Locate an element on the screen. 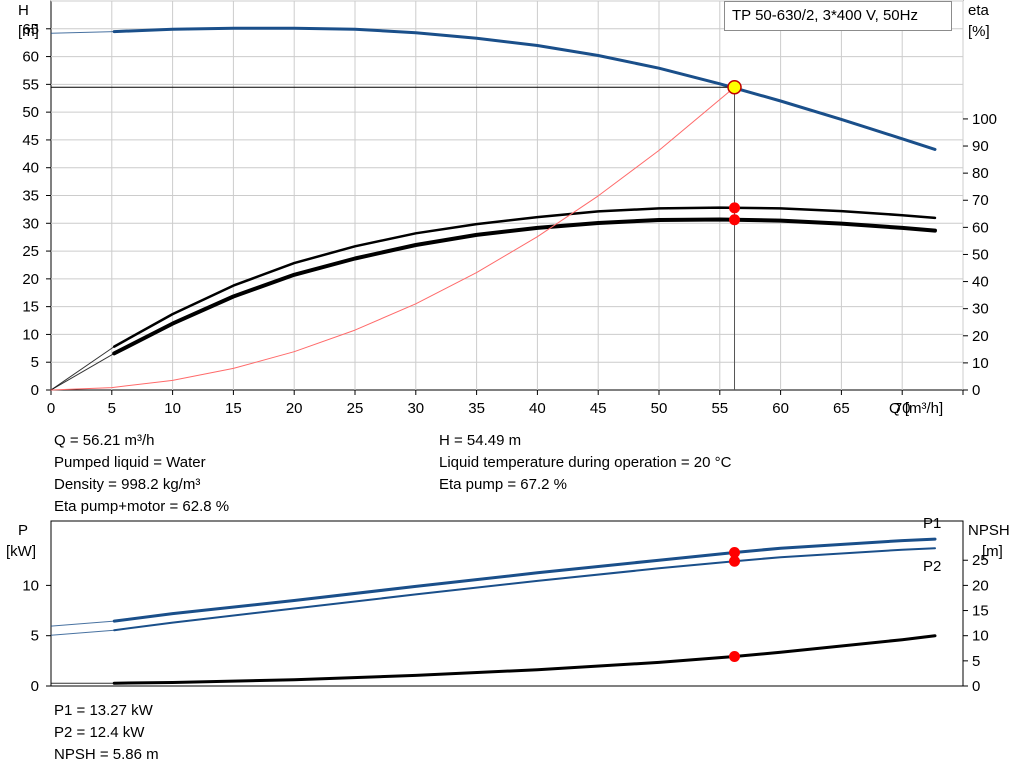 The height and width of the screenshot is (781, 1024). y-left-tick-label: 0 is located at coordinates (35, 390).